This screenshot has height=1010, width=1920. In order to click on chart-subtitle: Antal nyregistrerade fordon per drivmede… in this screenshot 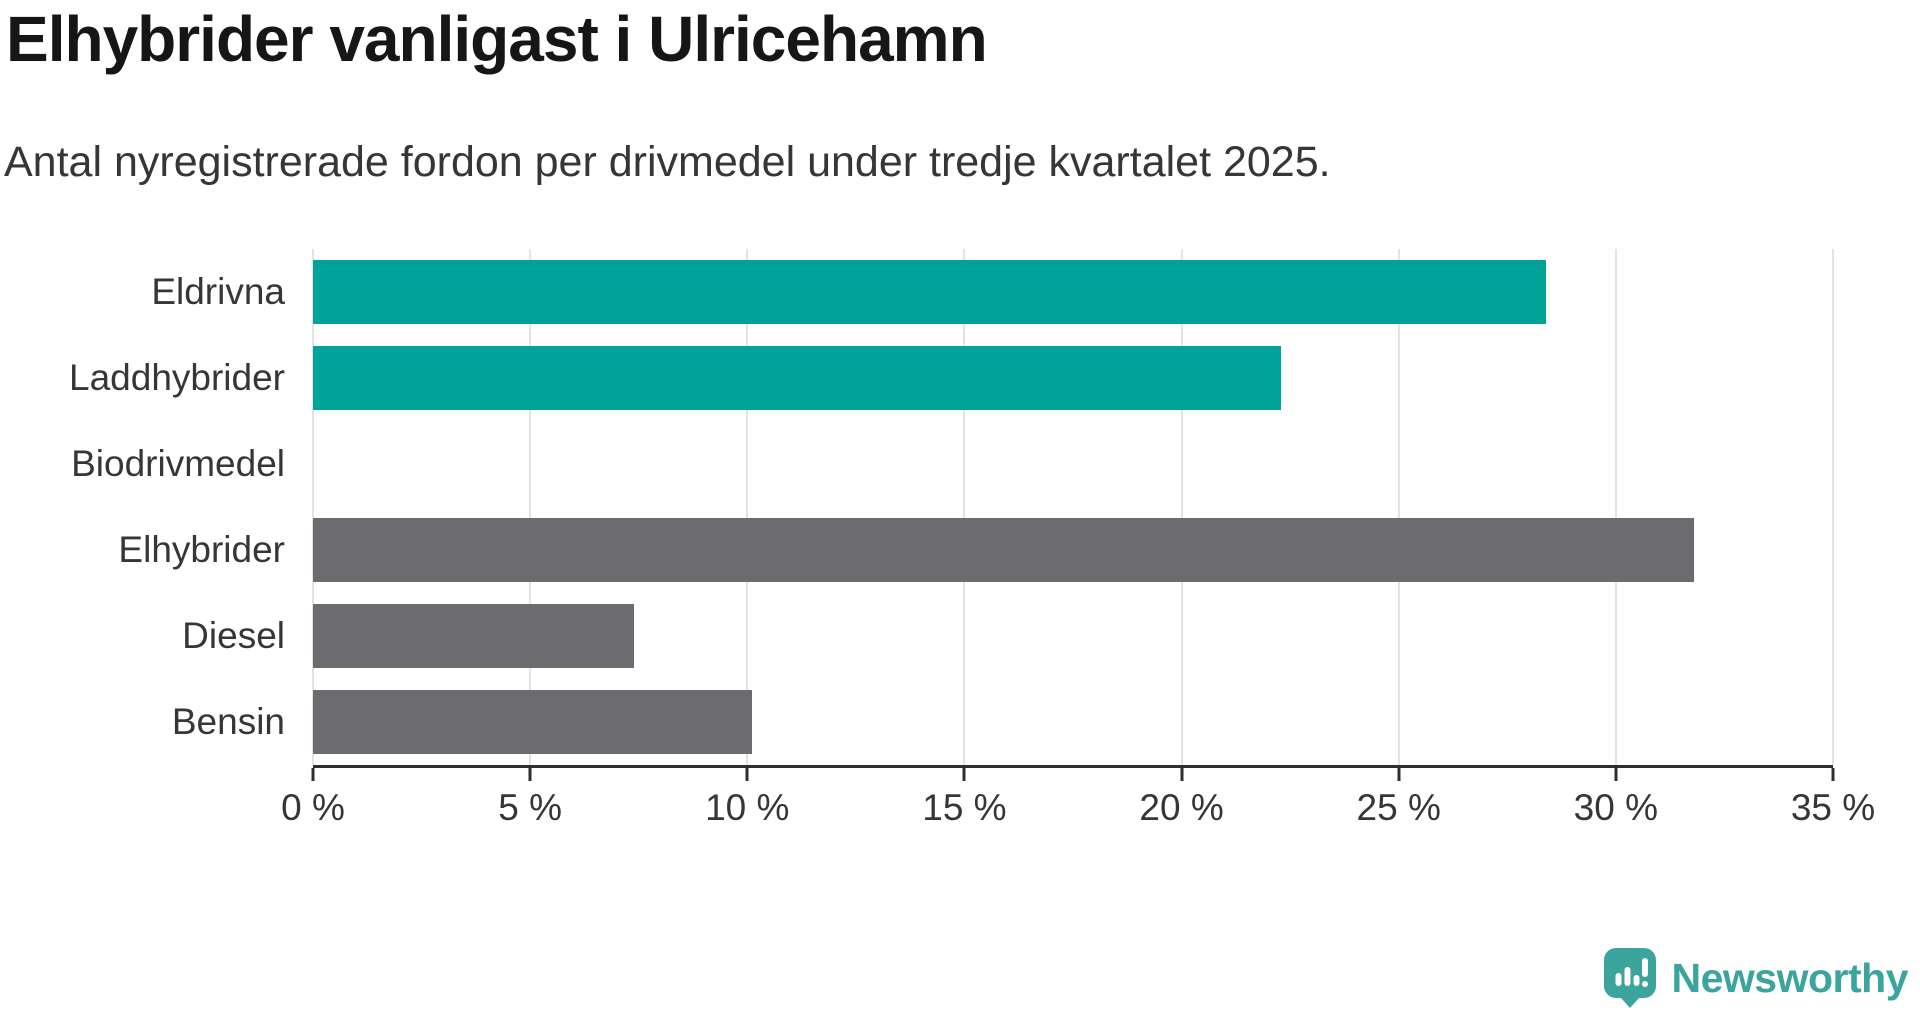, I will do `click(667, 162)`.